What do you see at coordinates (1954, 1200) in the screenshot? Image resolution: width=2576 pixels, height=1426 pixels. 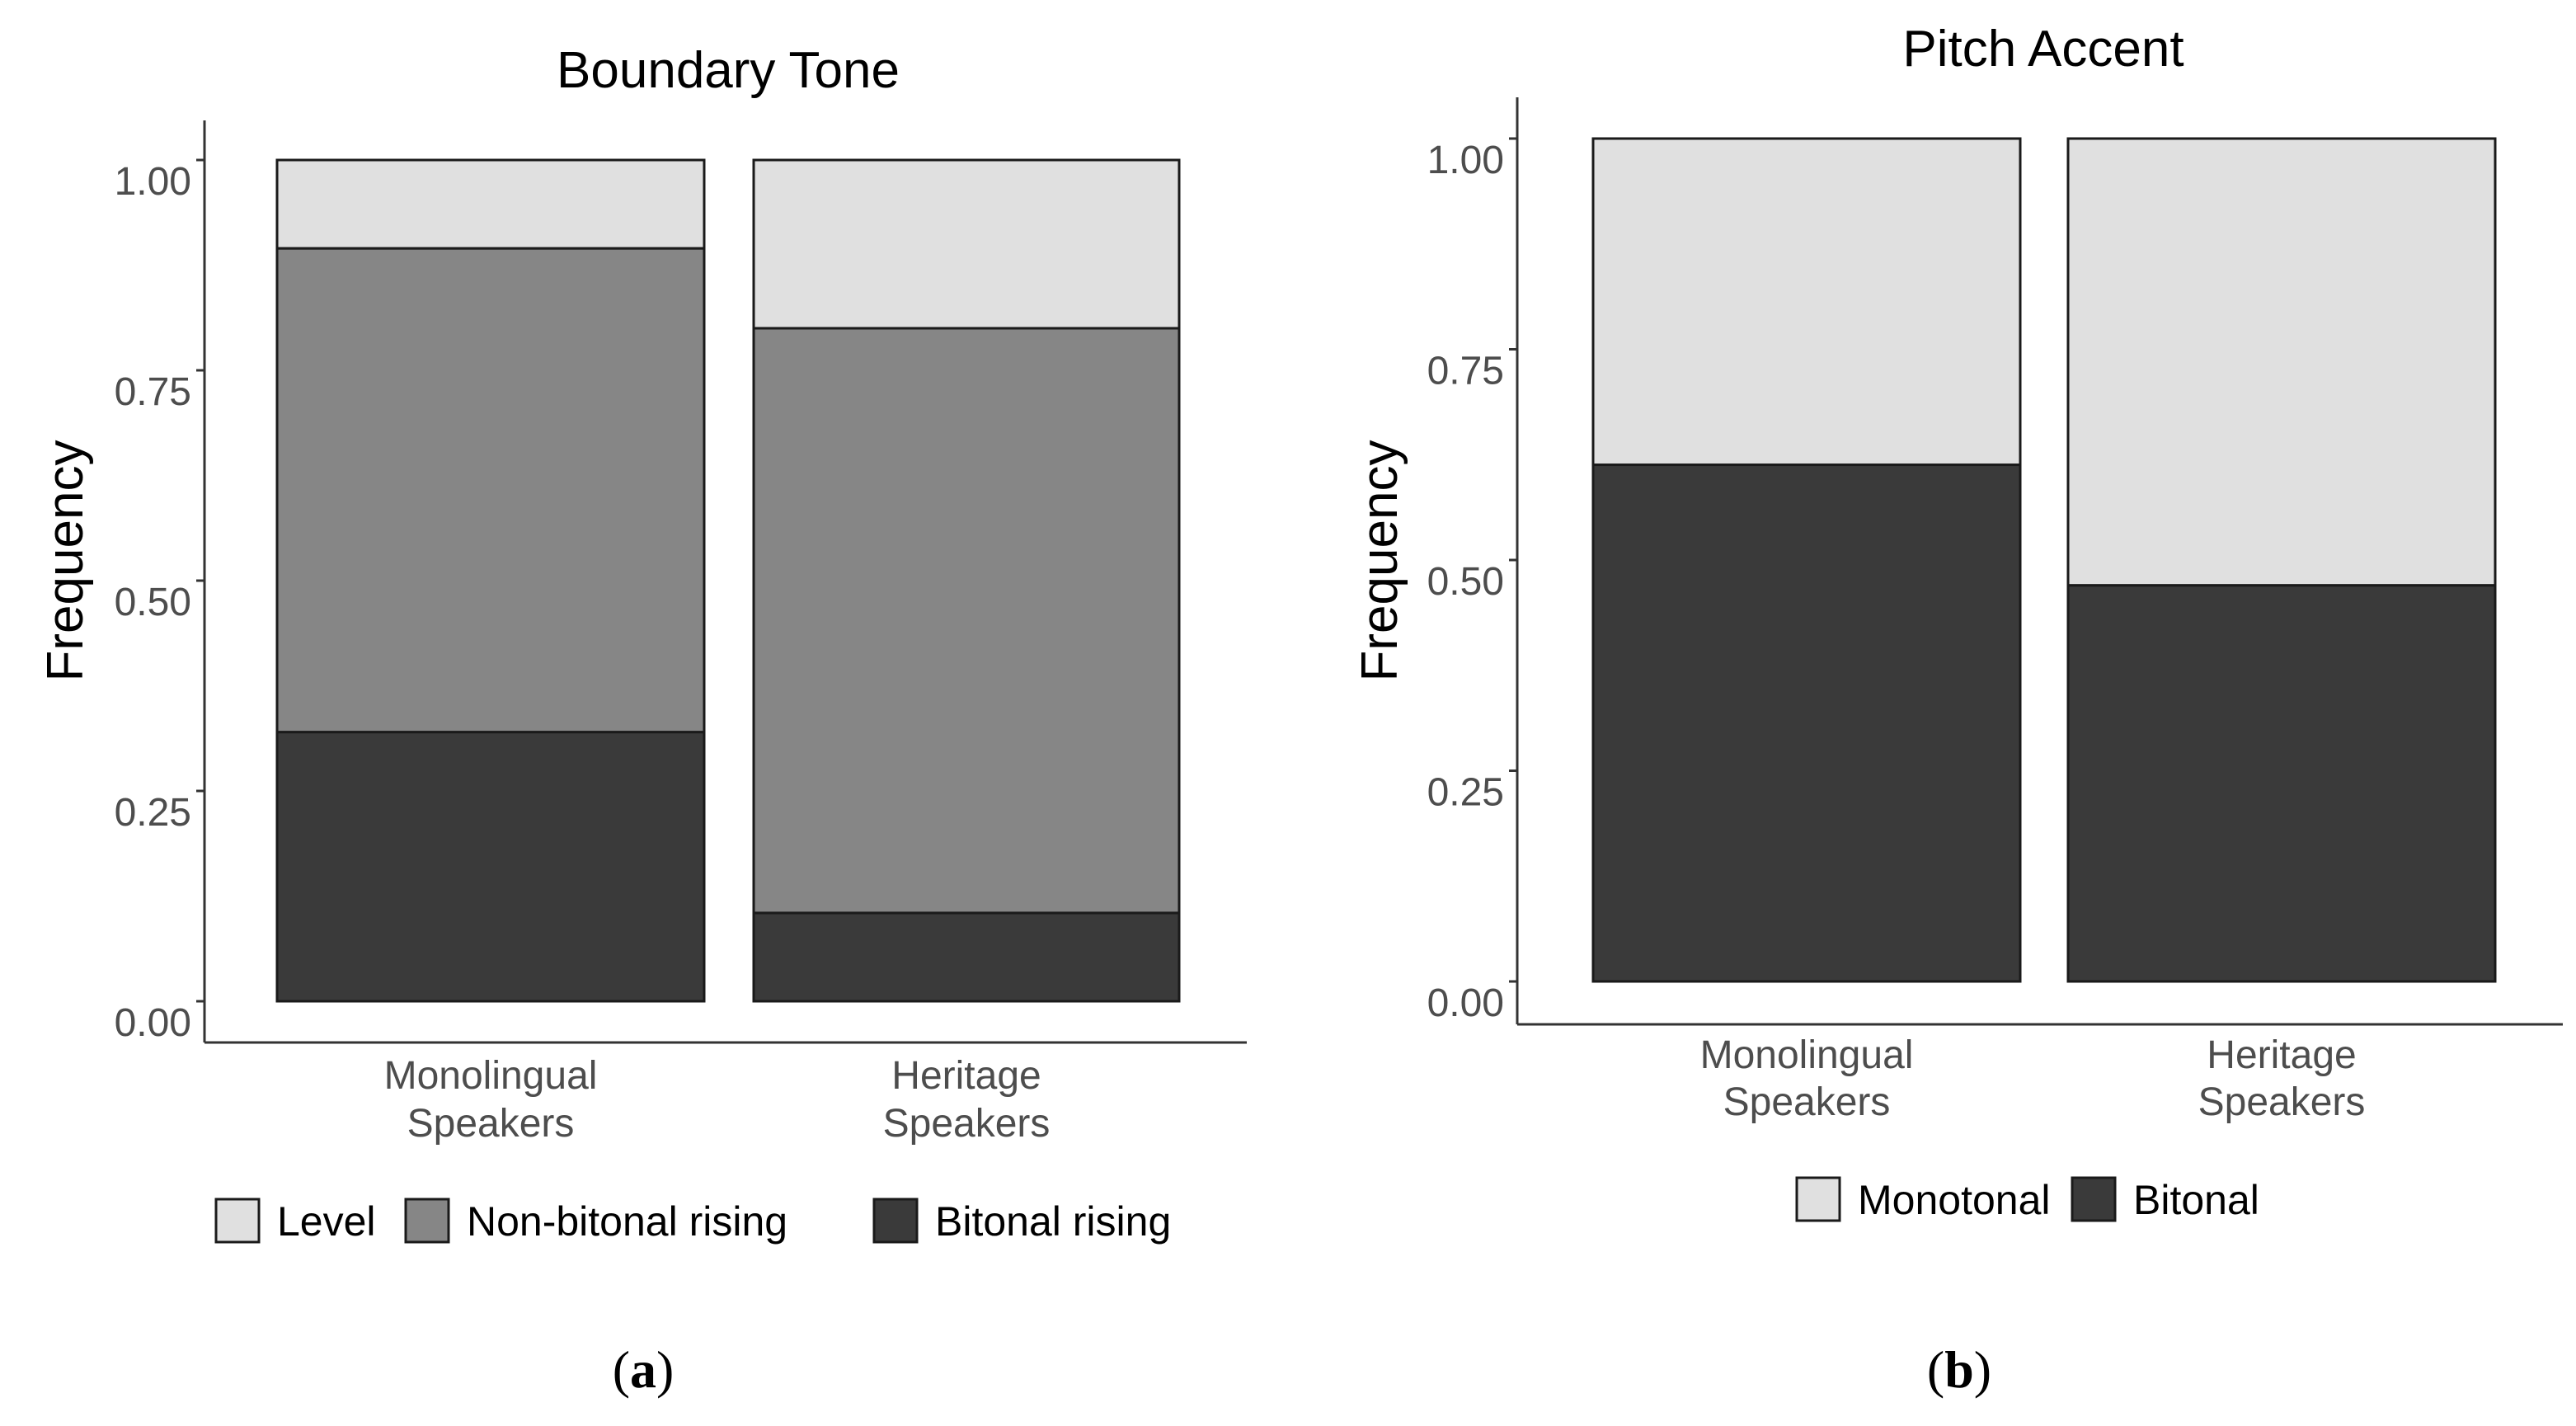 I see `legend-label: Monotonal` at bounding box center [1954, 1200].